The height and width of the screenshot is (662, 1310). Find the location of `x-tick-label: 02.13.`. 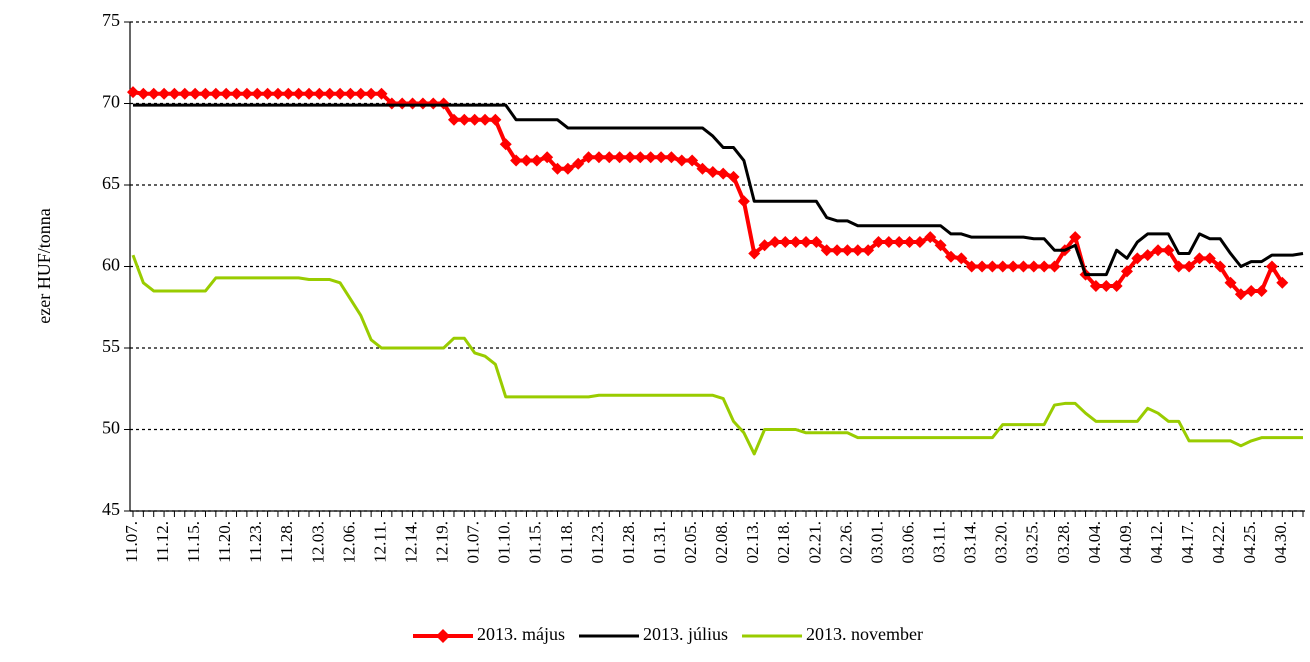

x-tick-label: 02.13. is located at coordinates (752, 542).